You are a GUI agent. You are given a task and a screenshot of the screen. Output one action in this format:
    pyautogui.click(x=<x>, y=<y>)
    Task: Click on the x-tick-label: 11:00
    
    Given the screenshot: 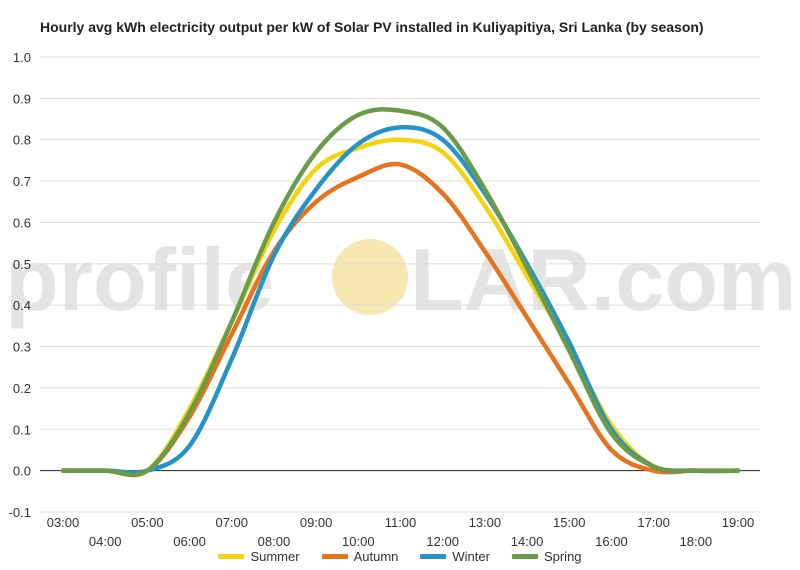 What is the action you would take?
    pyautogui.click(x=401, y=522)
    